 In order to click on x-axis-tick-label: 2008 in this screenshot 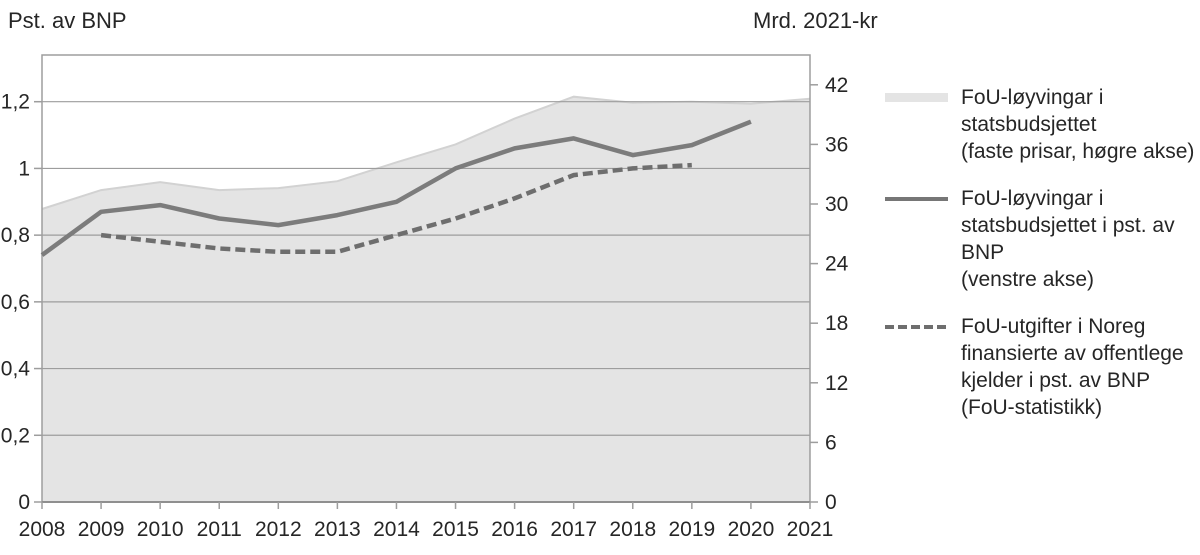, I will do `click(42, 529)`.